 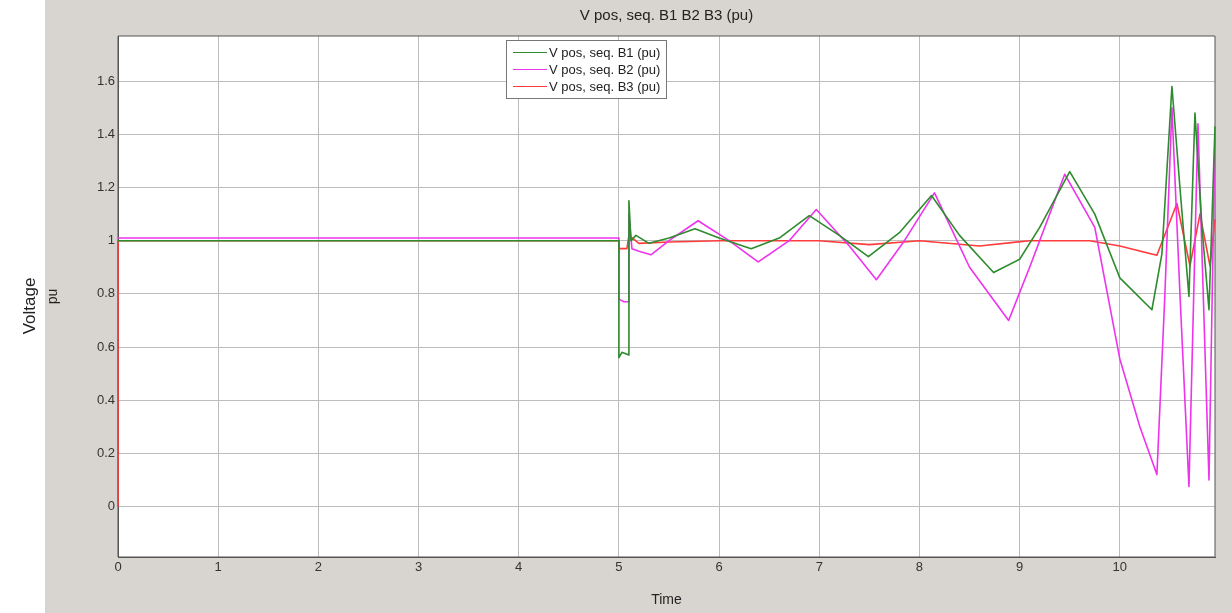 I want to click on y-tick-label: 1.6, so click(x=105, y=80).